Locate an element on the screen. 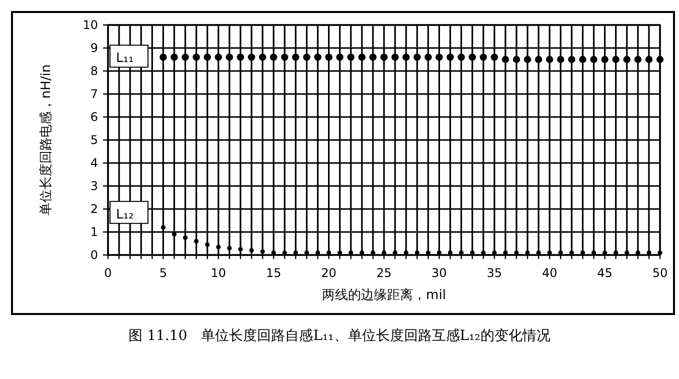  y-tick-label: 0 is located at coordinates (94, 255).